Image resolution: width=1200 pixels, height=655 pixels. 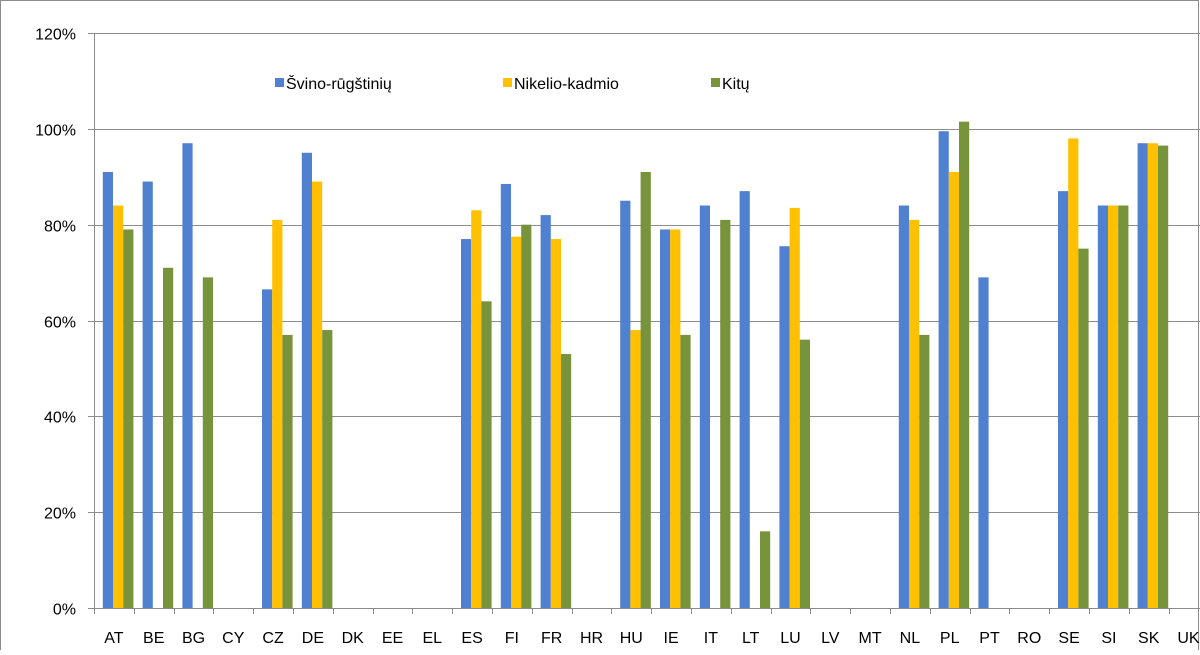 What do you see at coordinates (631, 638) in the screenshot?
I see `x-tick-label: HU` at bounding box center [631, 638].